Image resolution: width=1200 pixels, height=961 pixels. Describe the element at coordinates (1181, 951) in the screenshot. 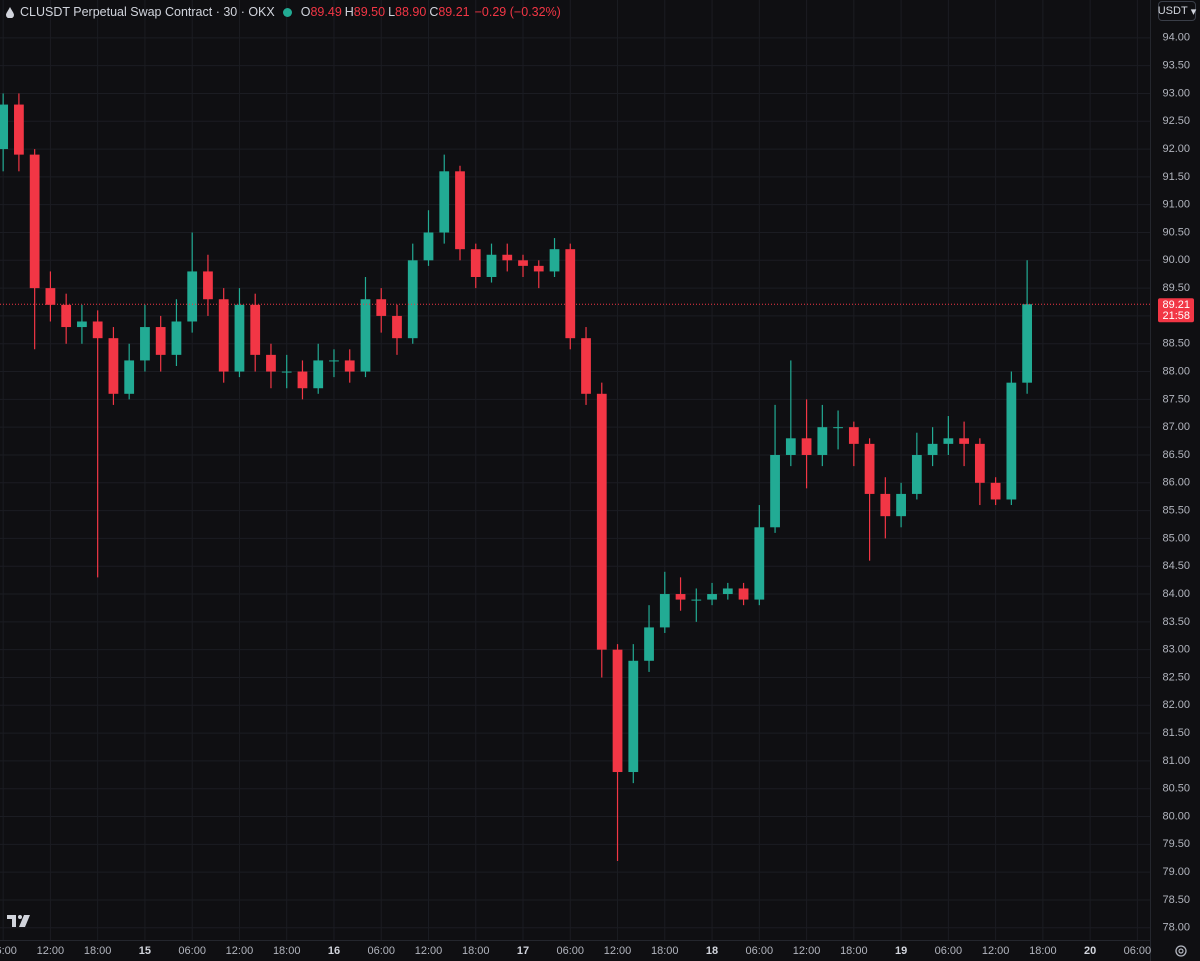

I see `settings-button` at that location.